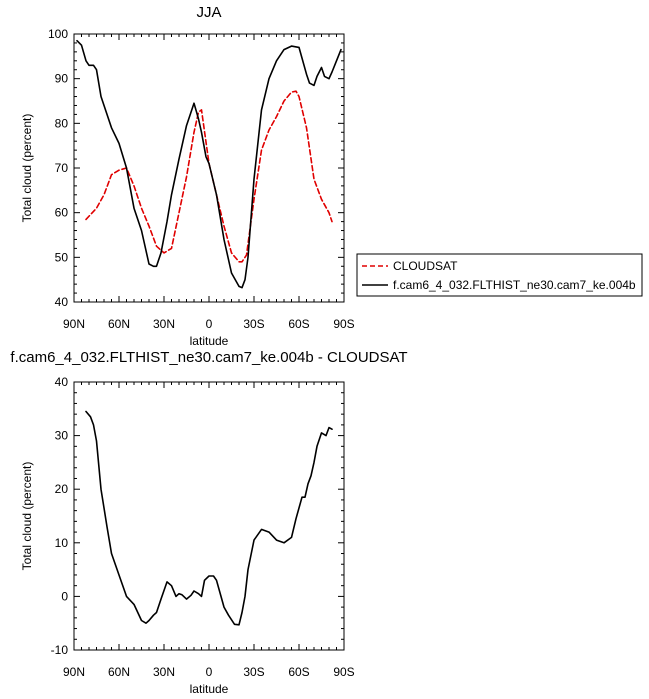 This screenshot has width=649, height=699. Describe the element at coordinates (514, 285) in the screenshot. I see `legend-label-model: f.cam6_4_032.FLTHIST_ne30.cam7_ke.004b` at that location.